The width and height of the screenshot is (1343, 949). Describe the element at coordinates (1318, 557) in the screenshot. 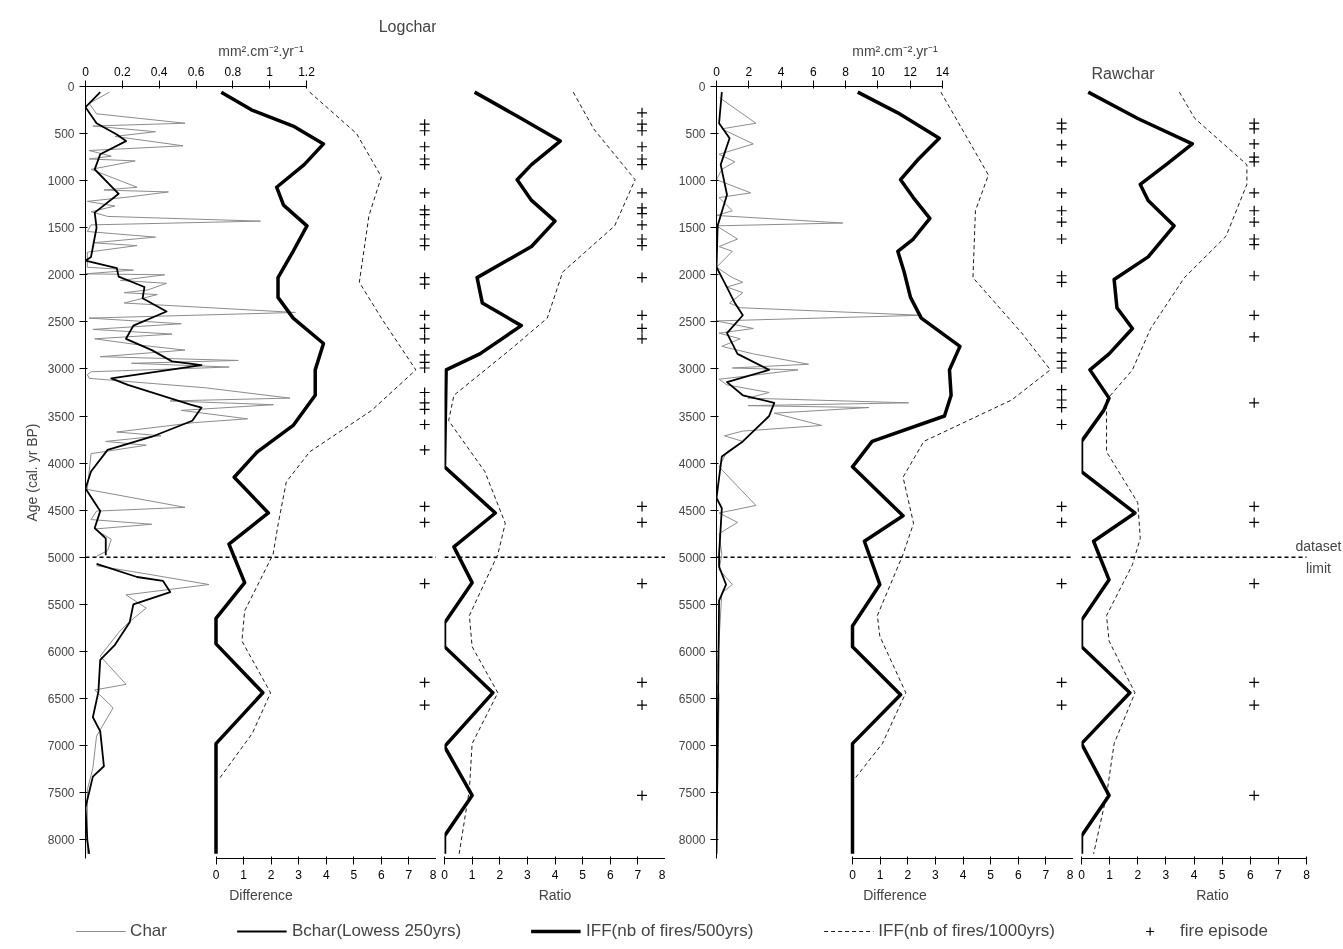

I see `ref-line-label: dataset limit` at that location.